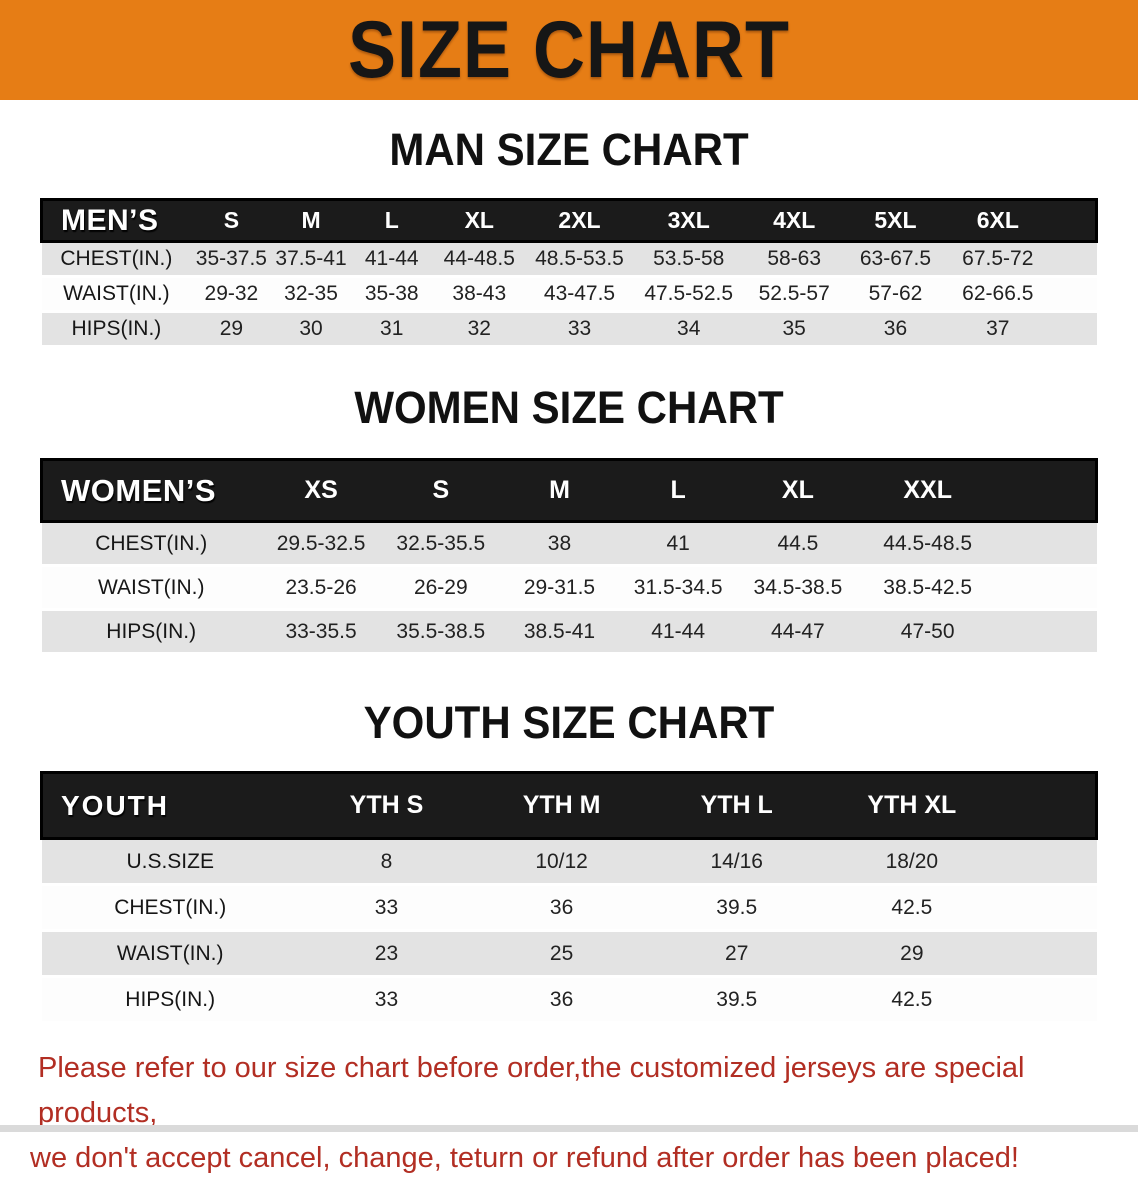  What do you see at coordinates (116, 220) in the screenshot?
I see `men-corner-label: MEN’S` at bounding box center [116, 220].